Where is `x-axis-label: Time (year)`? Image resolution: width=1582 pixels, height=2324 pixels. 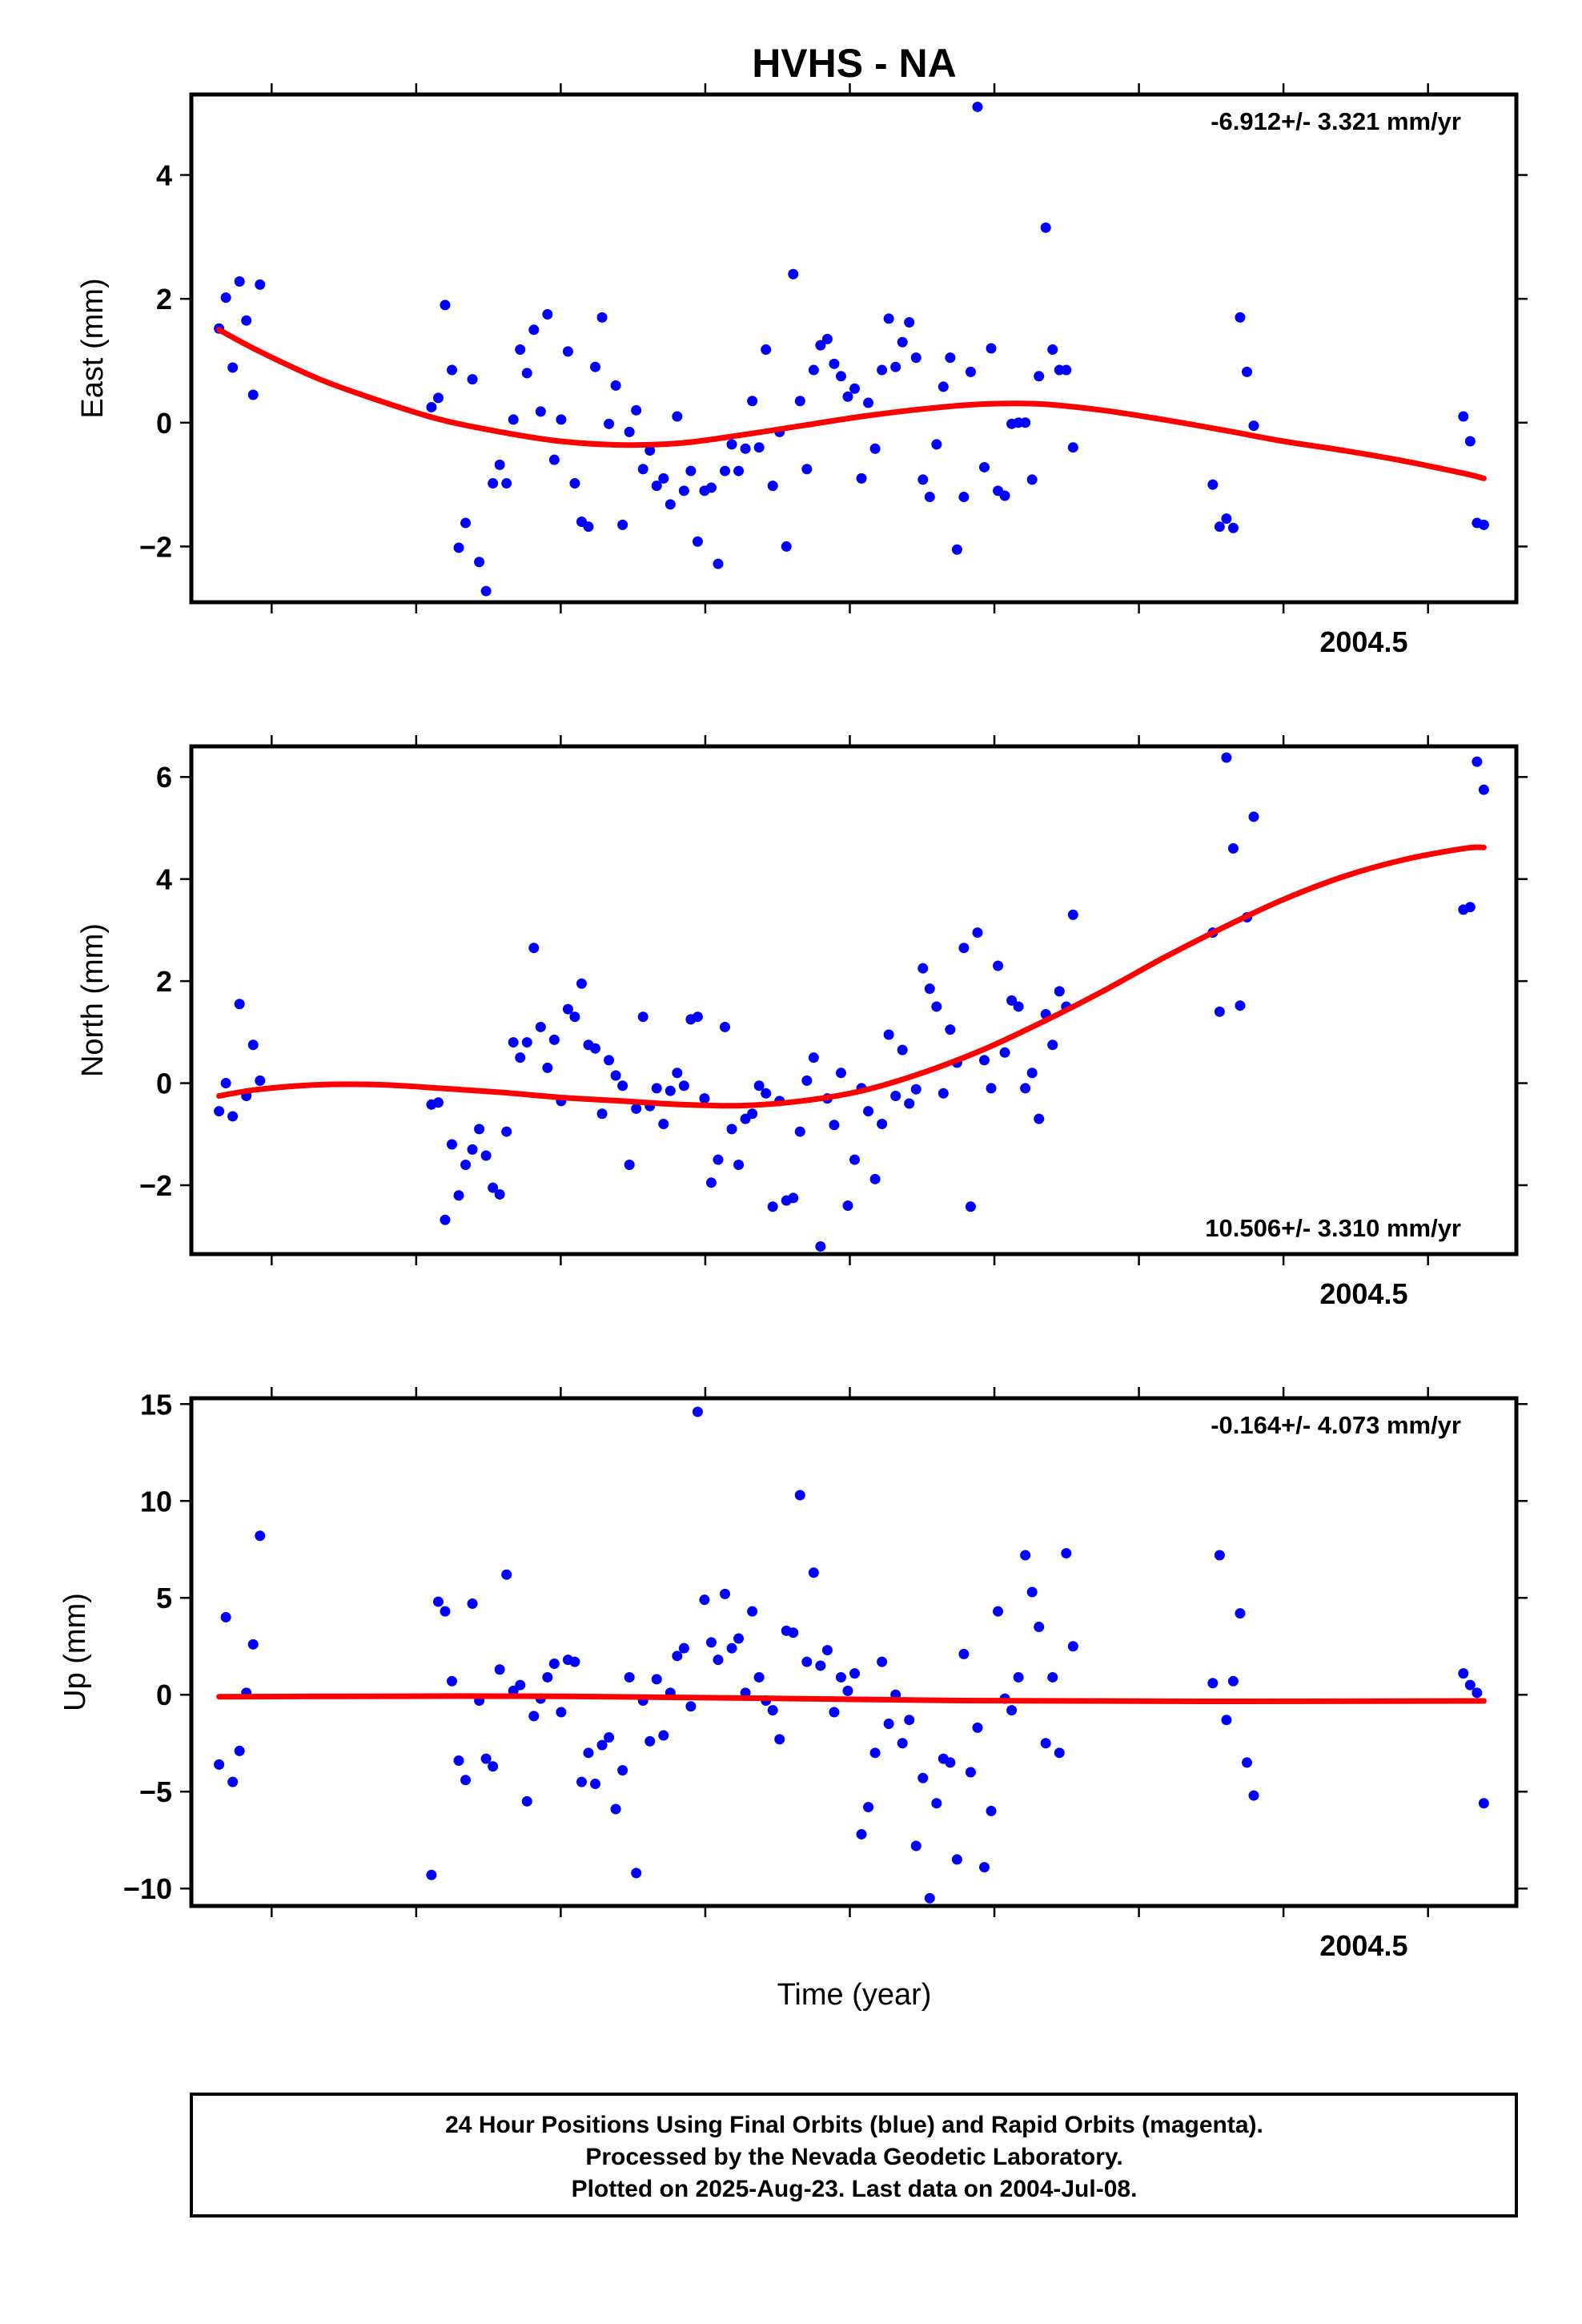
x-axis-label: Time (year) is located at coordinates (854, 1995).